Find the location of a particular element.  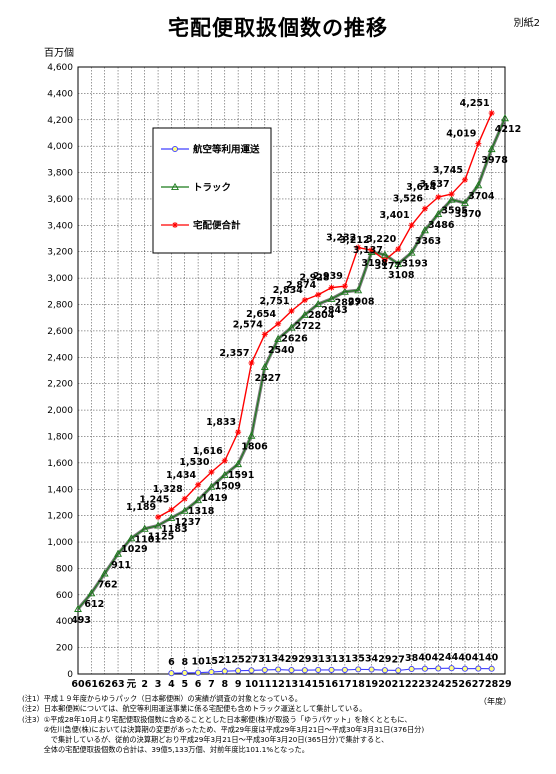

x-tick-label: 62 is located at coordinates (104, 684).